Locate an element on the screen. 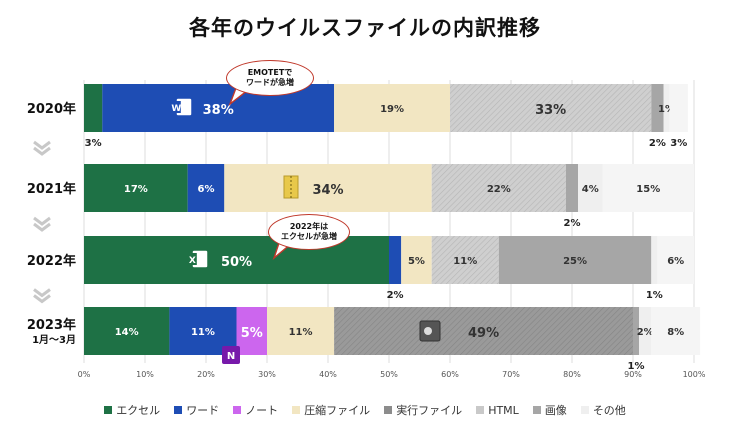 This screenshot has width=730, height=435. legend-label: 実行ファイル is located at coordinates (429, 410).